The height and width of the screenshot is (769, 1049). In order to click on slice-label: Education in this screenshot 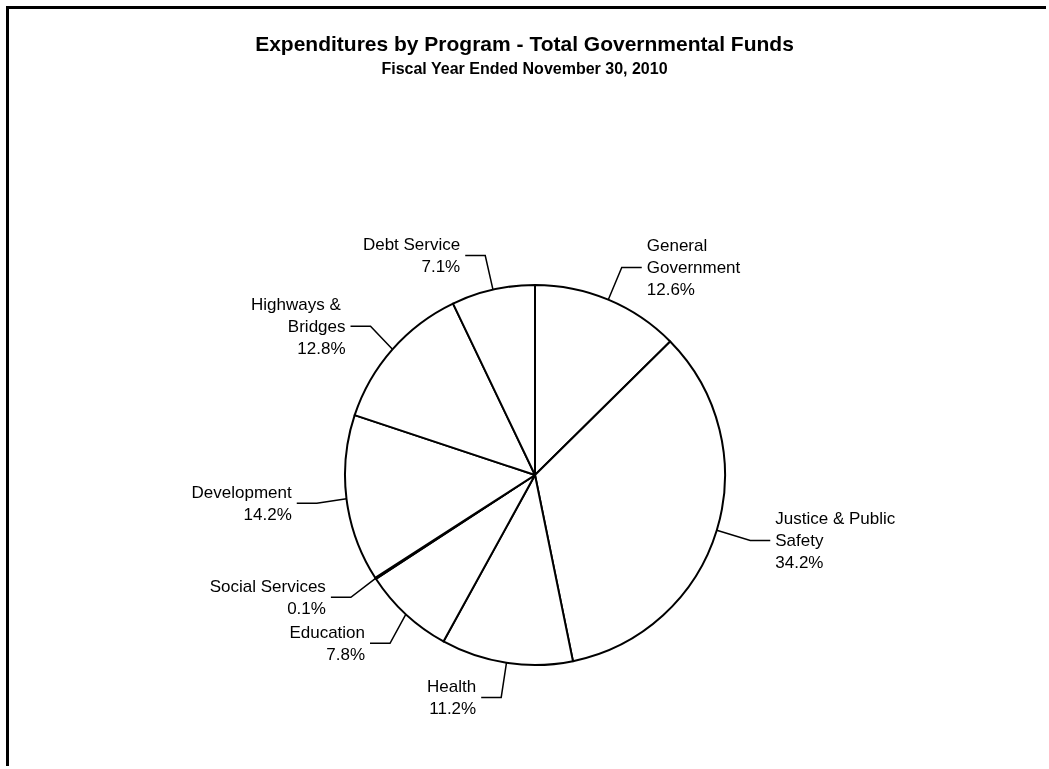, I will do `click(327, 632)`.